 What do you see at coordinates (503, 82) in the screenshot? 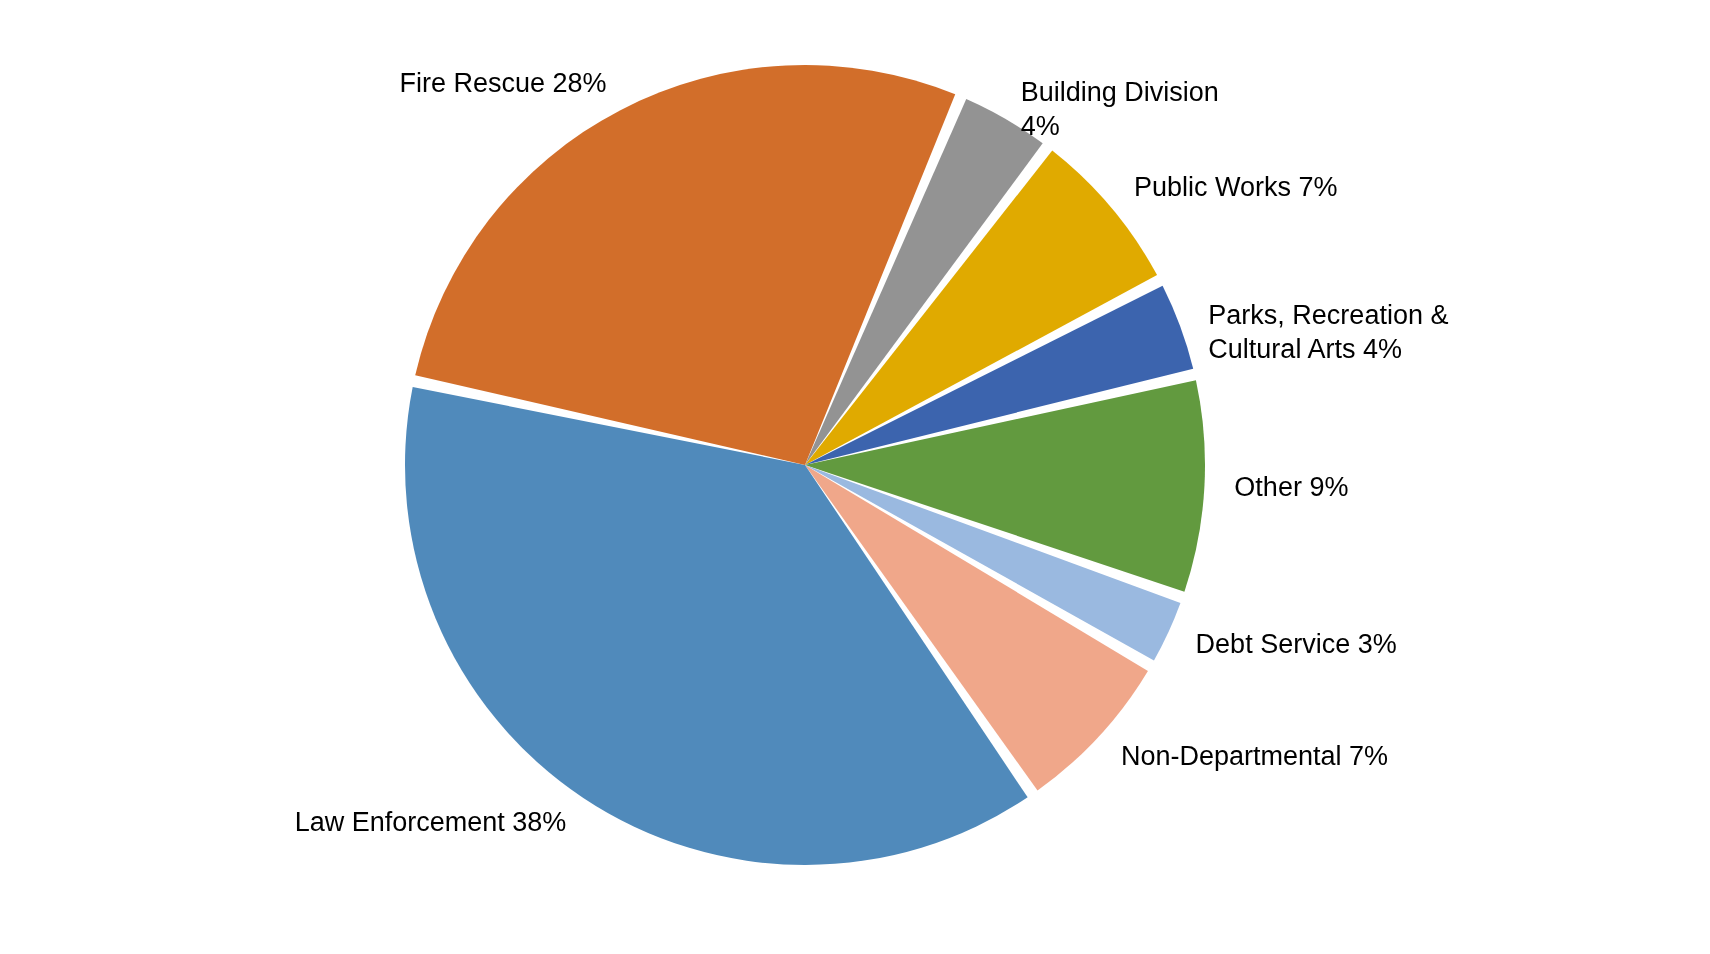
I see `slice-label: Fire Rescue 28%` at bounding box center [503, 82].